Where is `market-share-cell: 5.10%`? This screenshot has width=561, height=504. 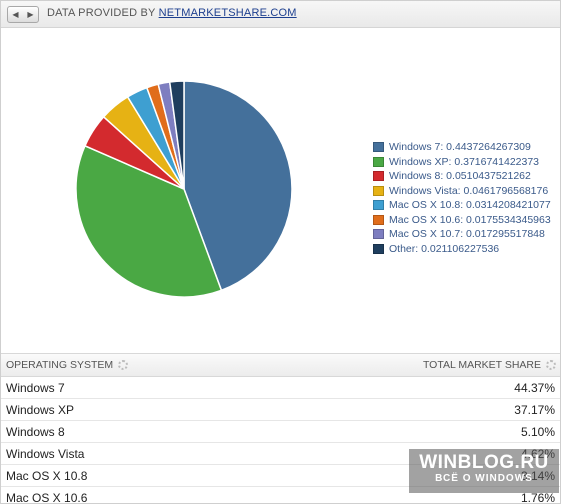 market-share-cell: 5.10% is located at coordinates (537, 432).